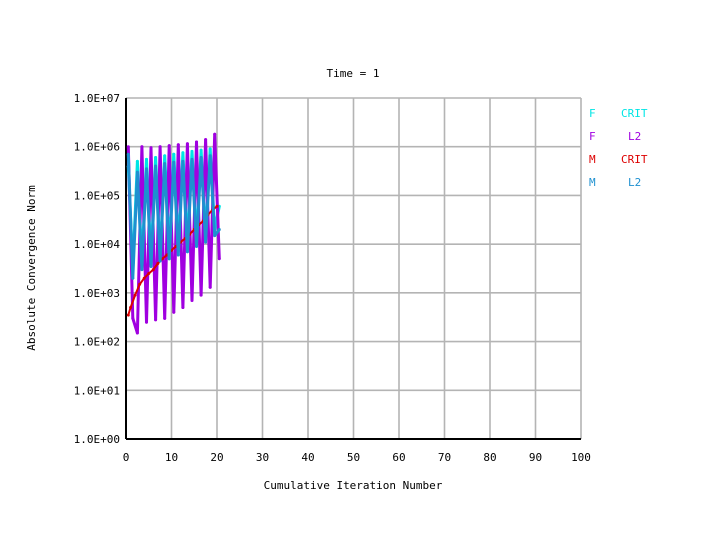 The height and width of the screenshot is (539, 725). I want to click on y-tick-label: 1.0E+07, so click(97, 98).